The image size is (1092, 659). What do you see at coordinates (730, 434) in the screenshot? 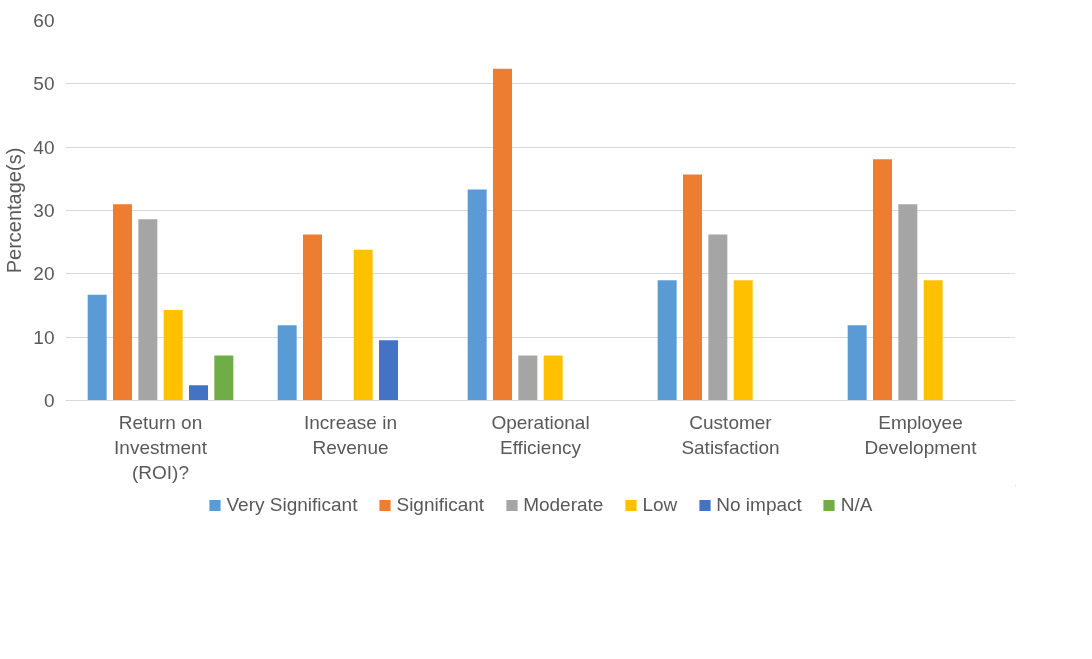
I see `x-tick-label: Customer Satisfaction` at bounding box center [730, 434].